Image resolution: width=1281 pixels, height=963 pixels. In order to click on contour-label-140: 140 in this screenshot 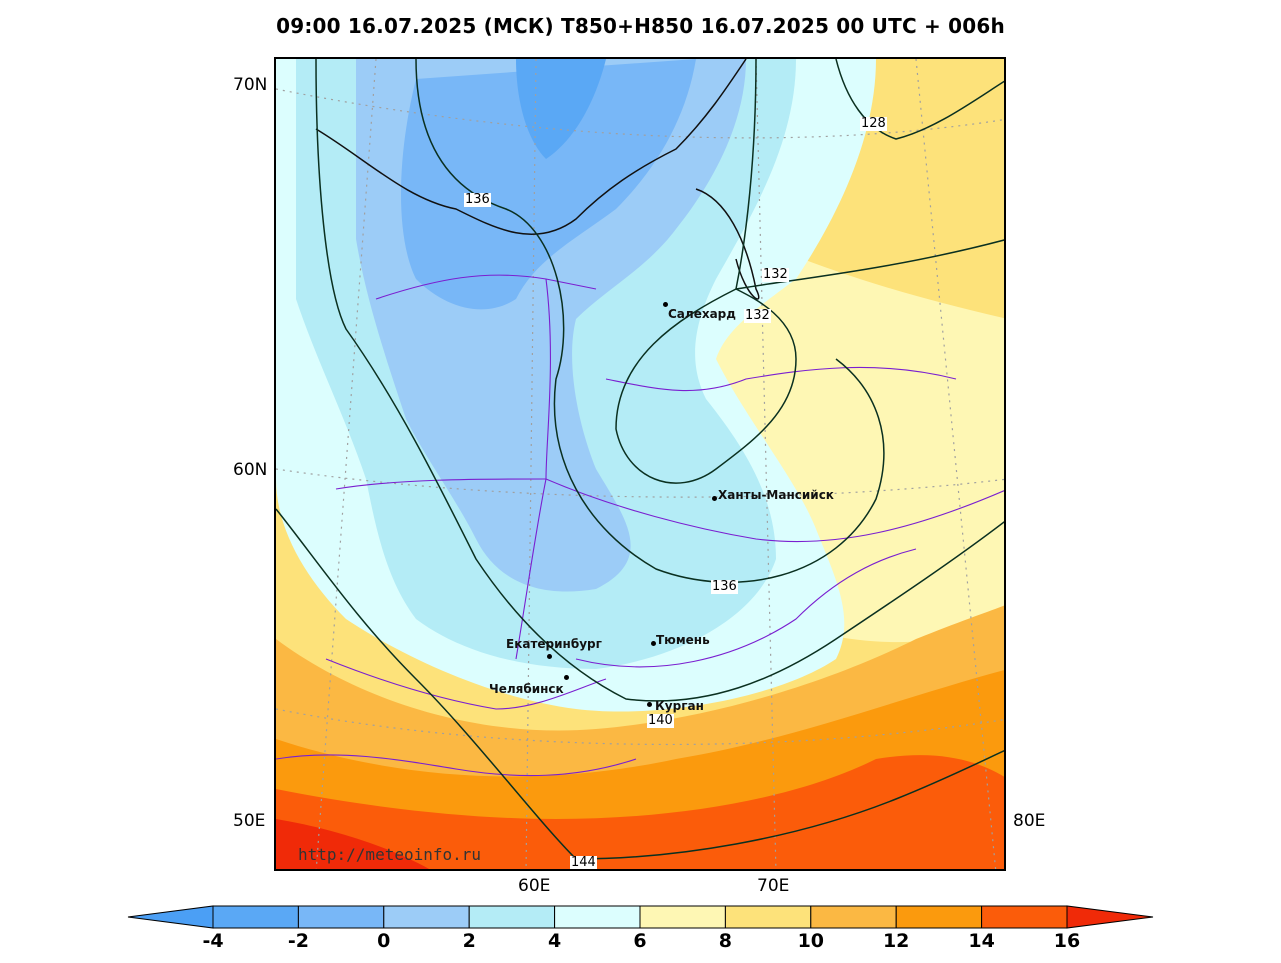, I will do `click(660, 720)`.